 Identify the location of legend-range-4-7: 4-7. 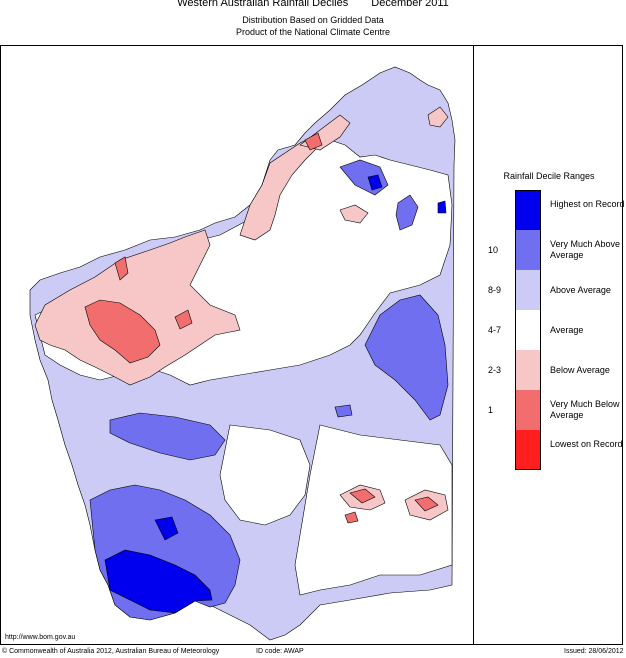
(495, 330).